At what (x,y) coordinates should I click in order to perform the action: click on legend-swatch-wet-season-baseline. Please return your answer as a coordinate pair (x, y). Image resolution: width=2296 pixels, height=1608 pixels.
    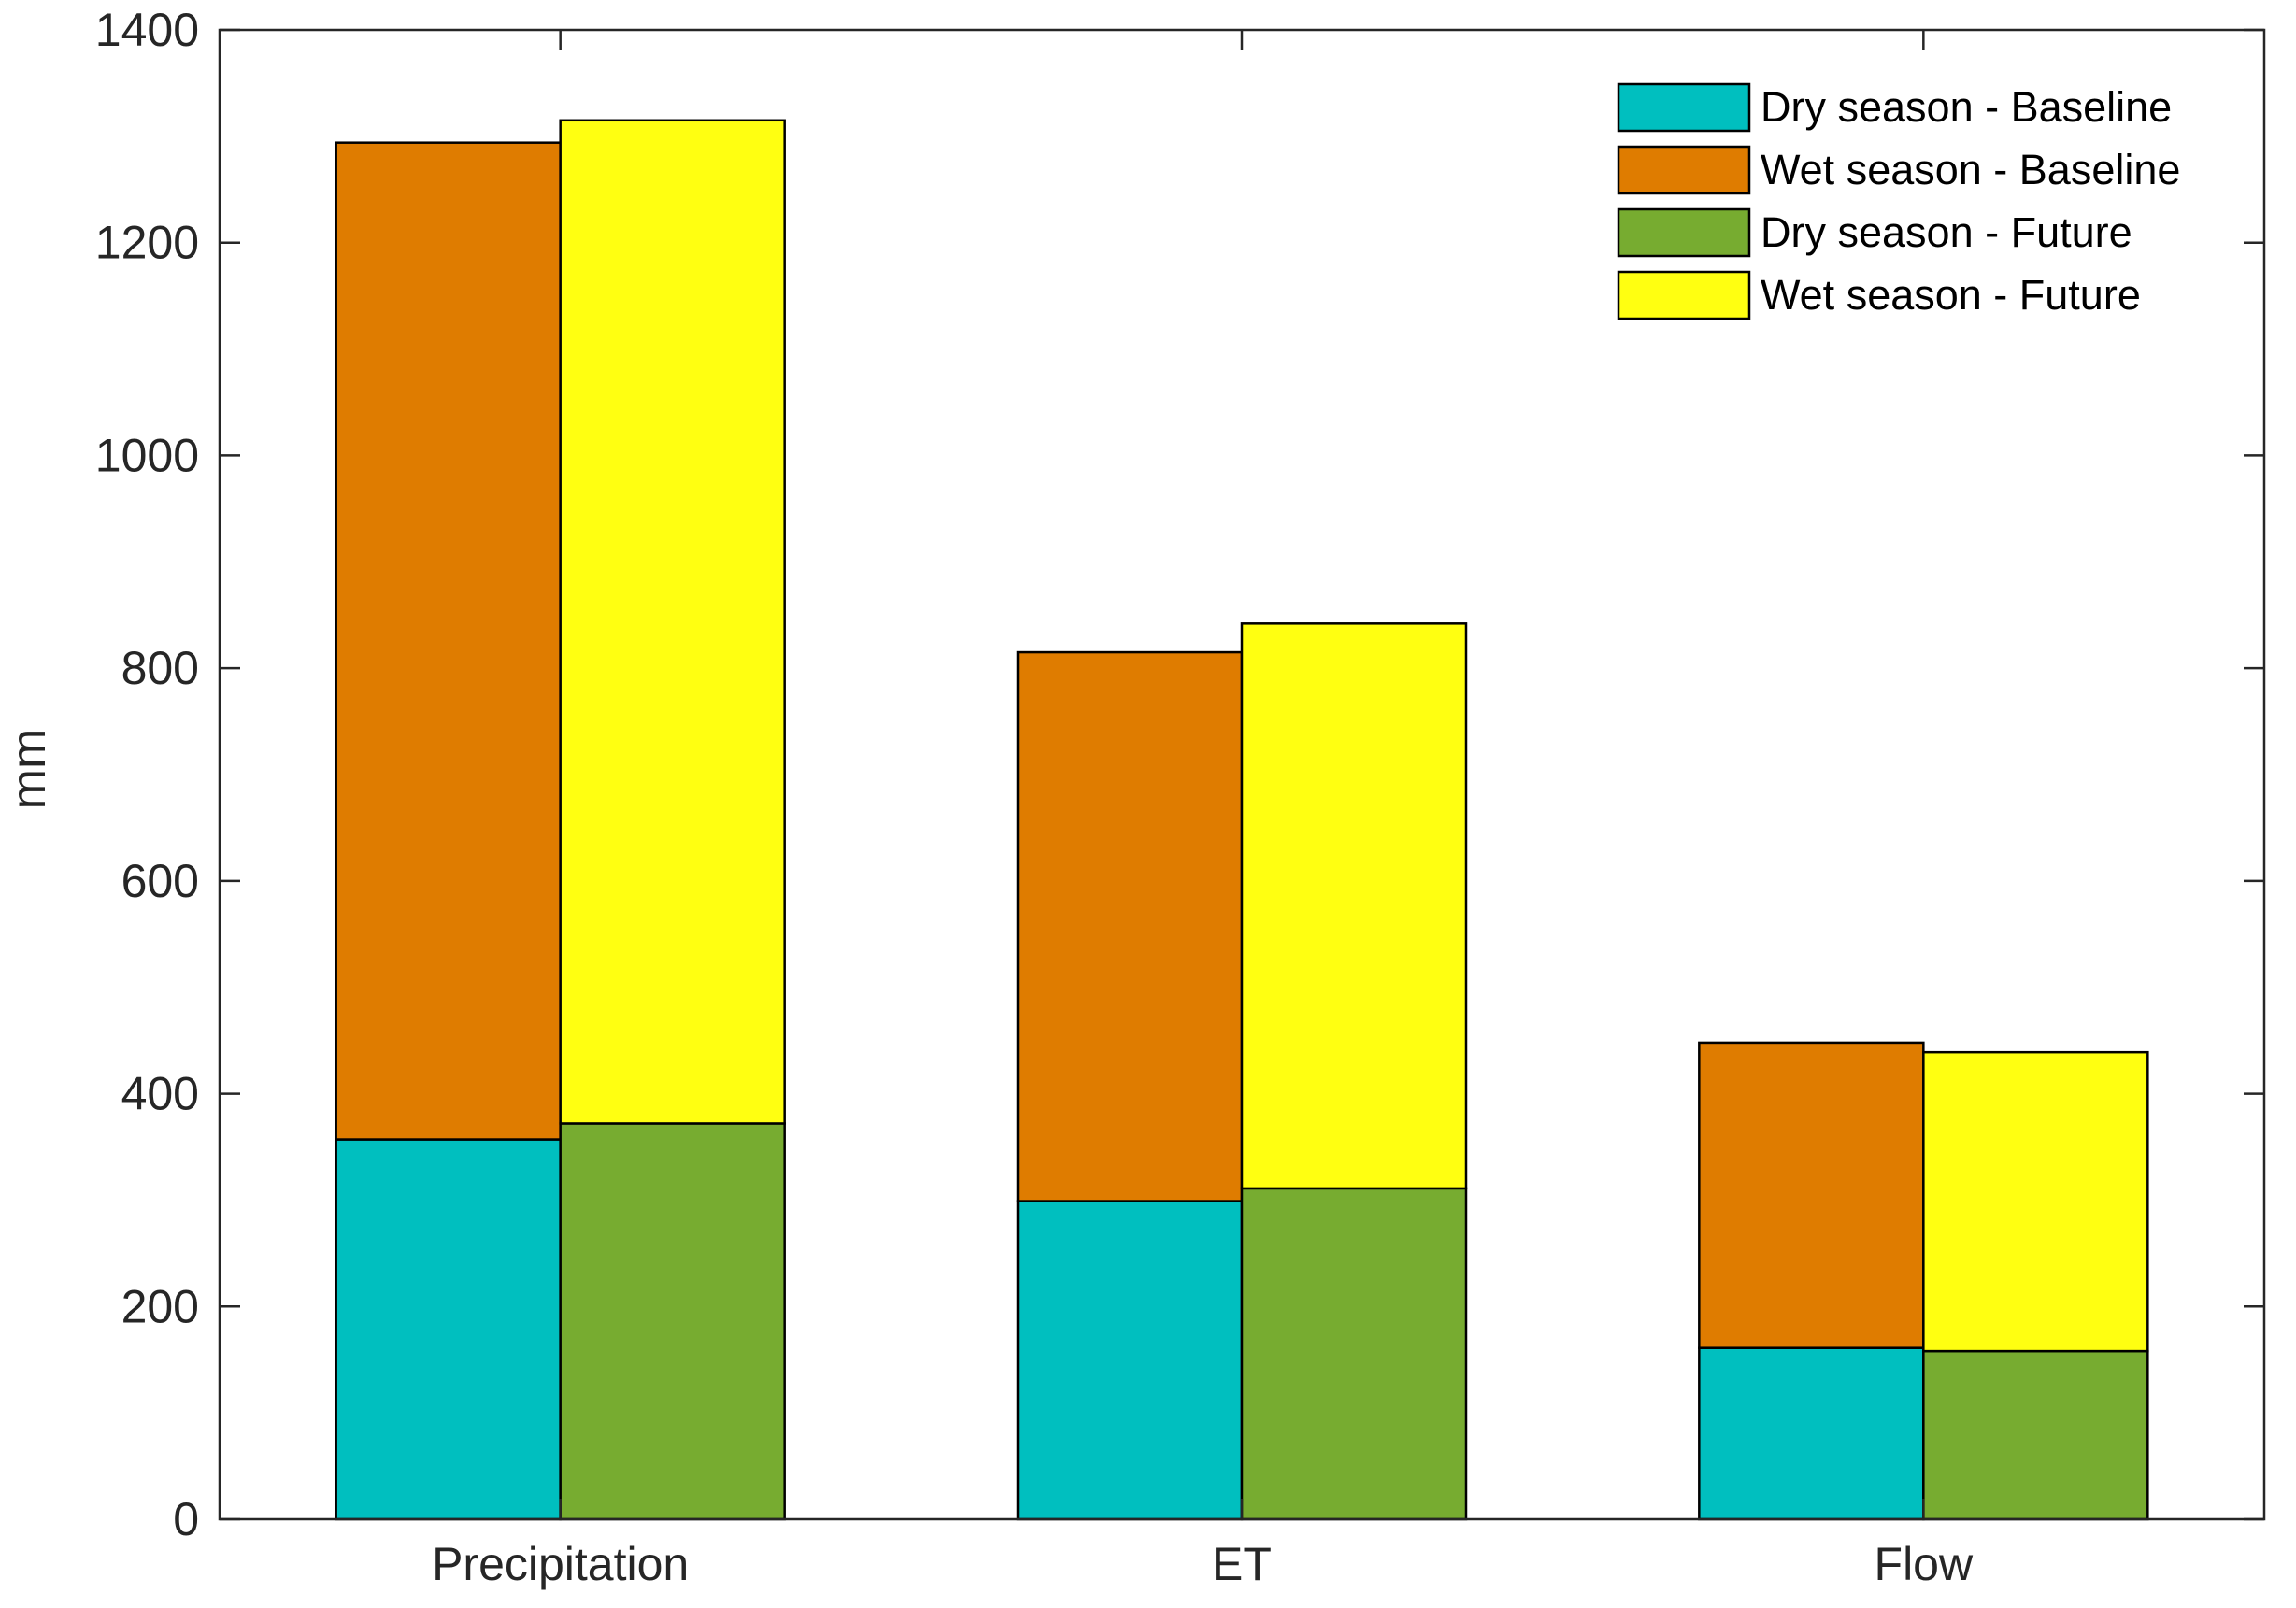
    Looking at the image, I should click on (1684, 170).